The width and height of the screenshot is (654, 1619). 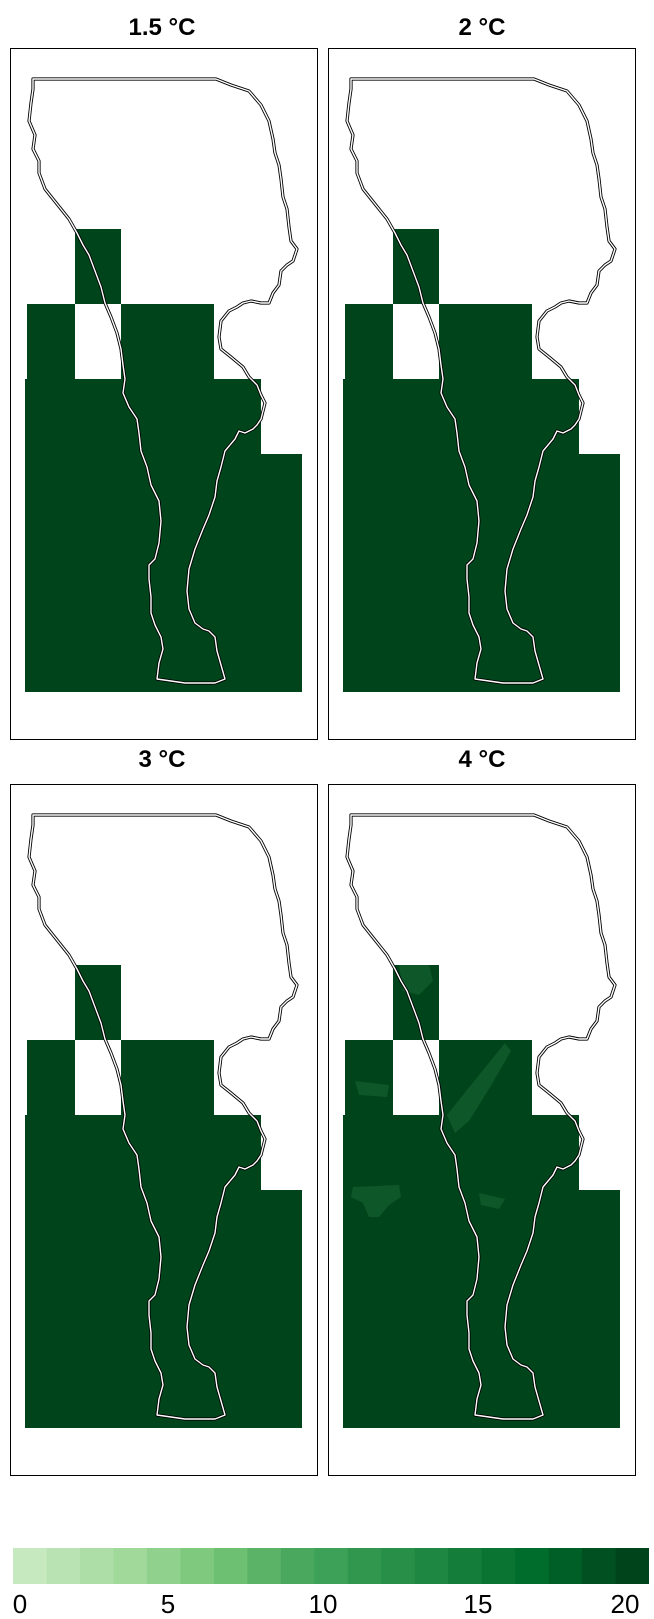 I want to click on legend-tick-label: 10, so click(x=323, y=1604).